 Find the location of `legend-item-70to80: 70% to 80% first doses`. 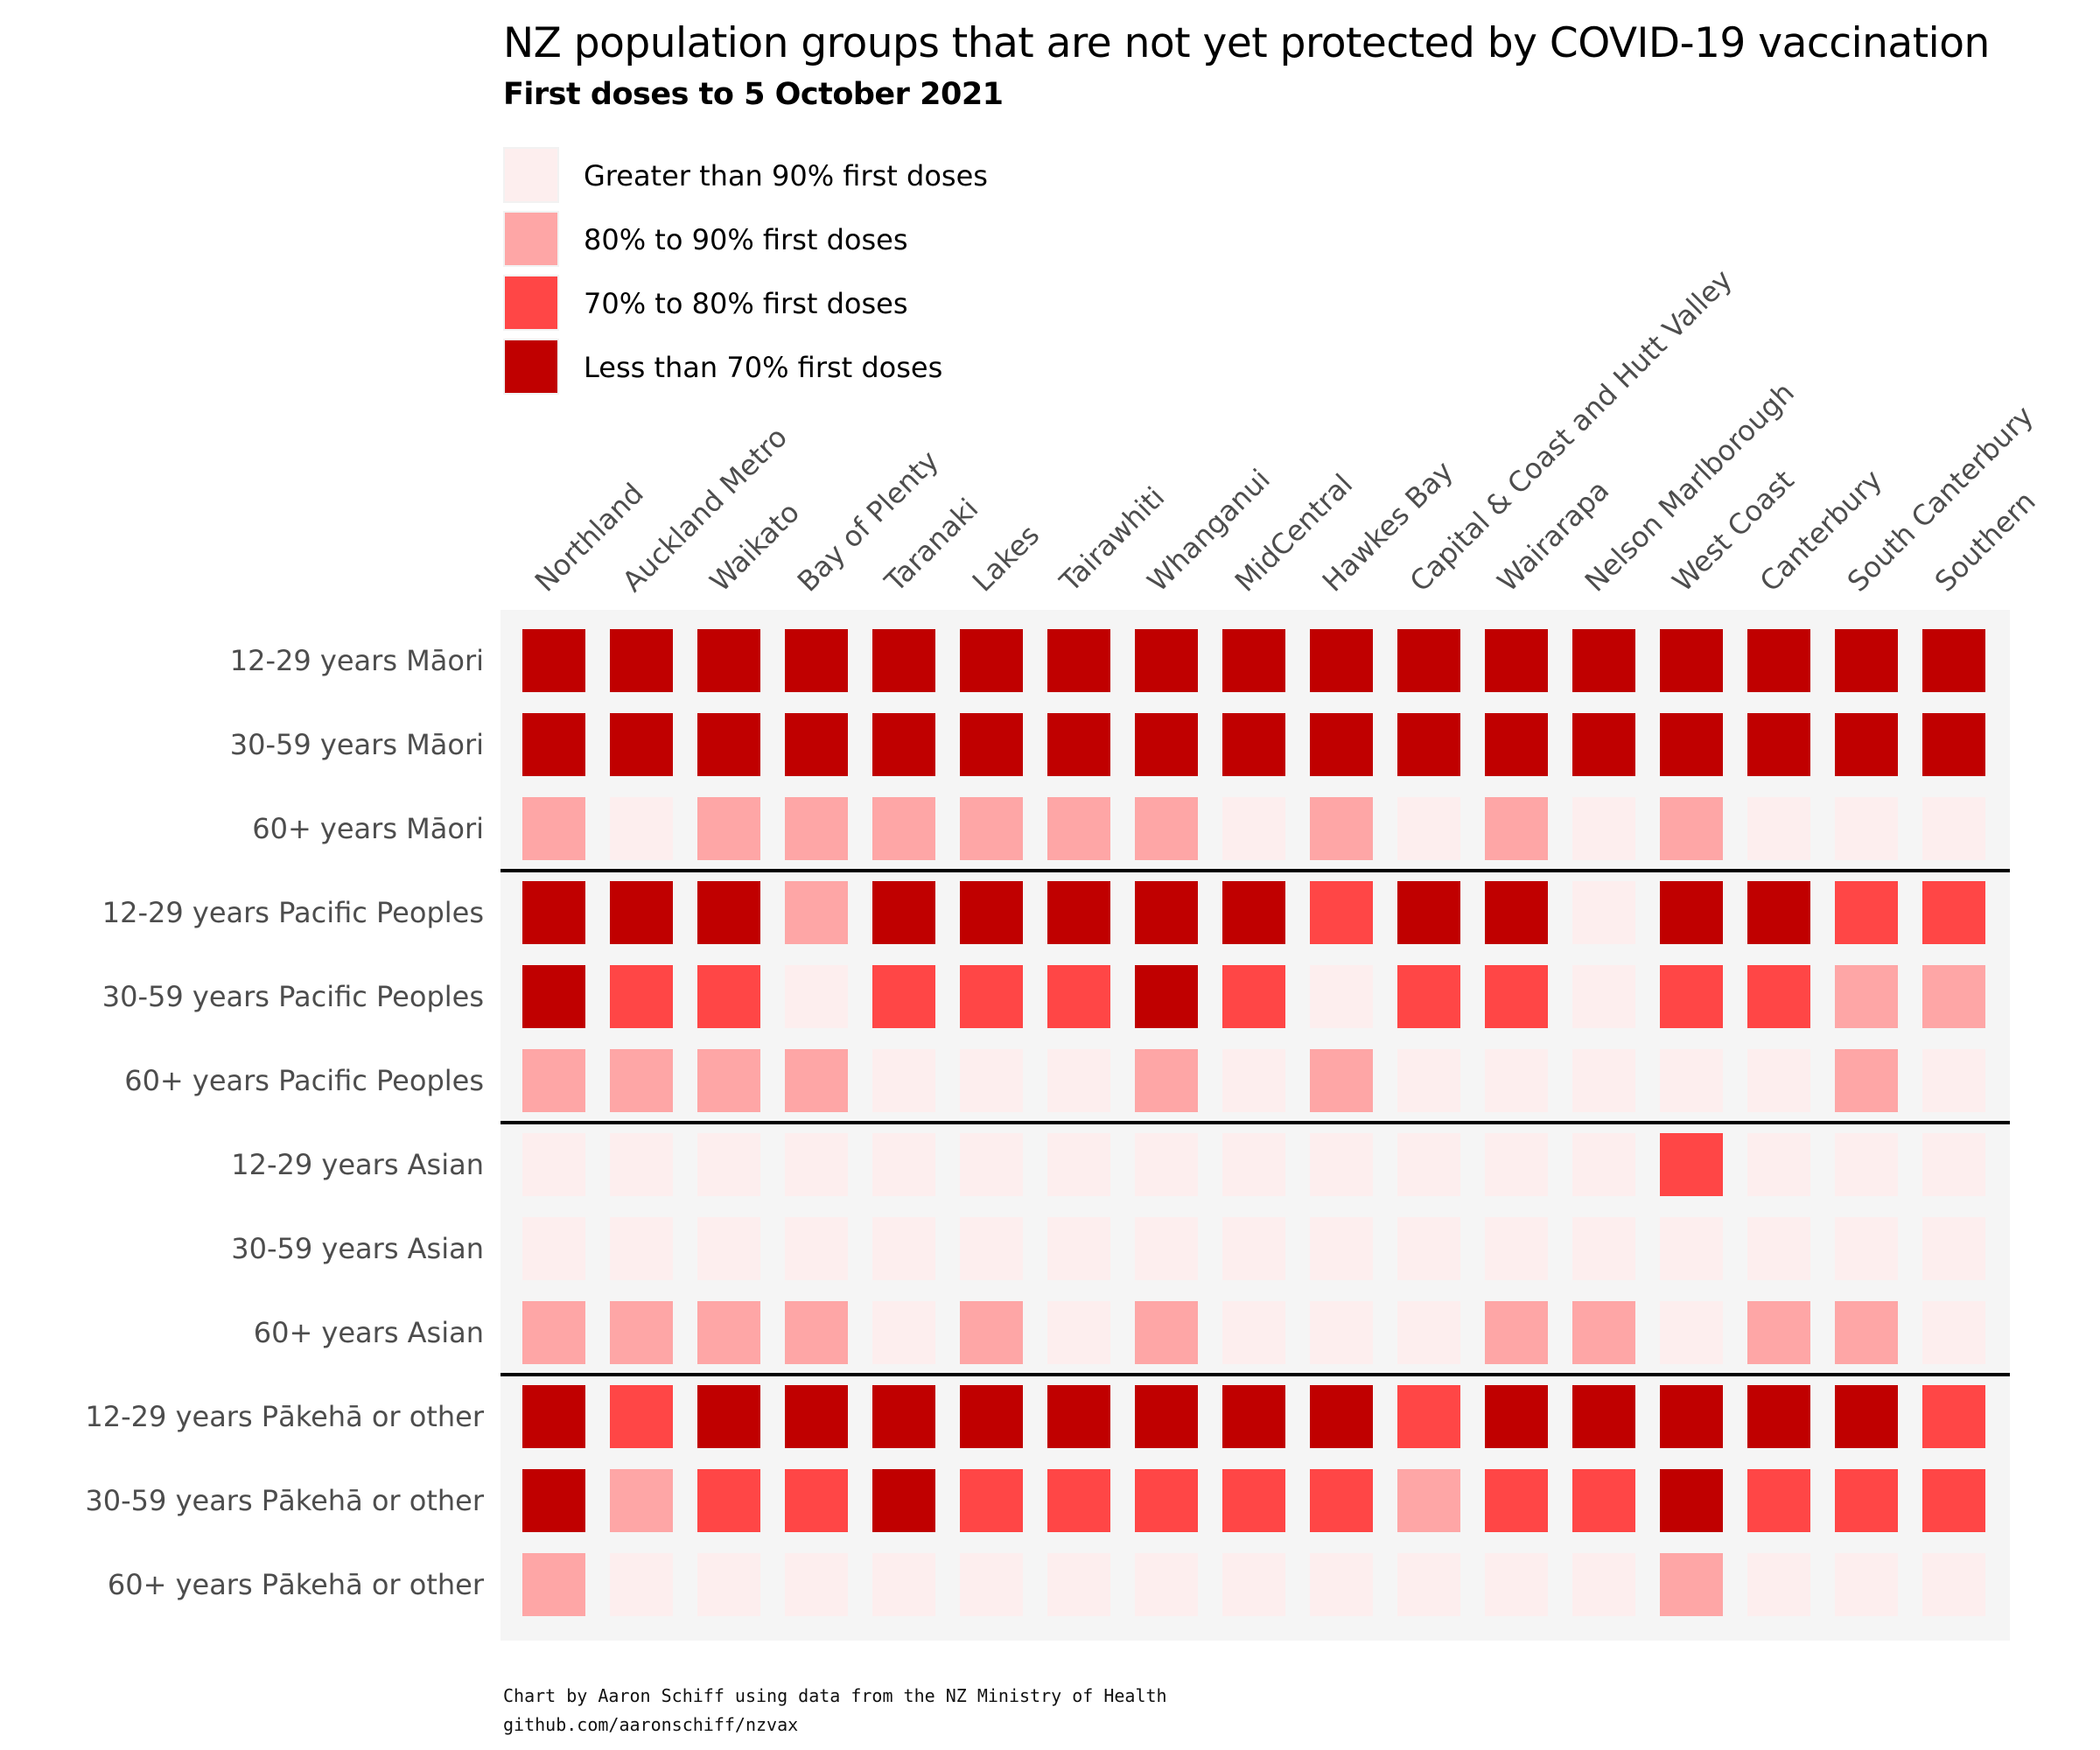

legend-item-70to80: 70% to 80% first doses is located at coordinates (897, 306).